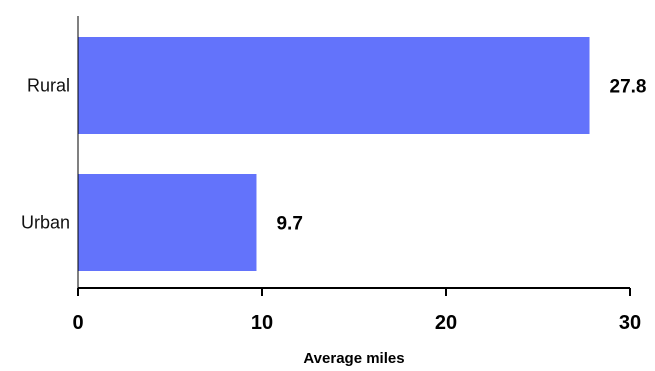  I want to click on value-label-rural: 27.8, so click(628, 87).